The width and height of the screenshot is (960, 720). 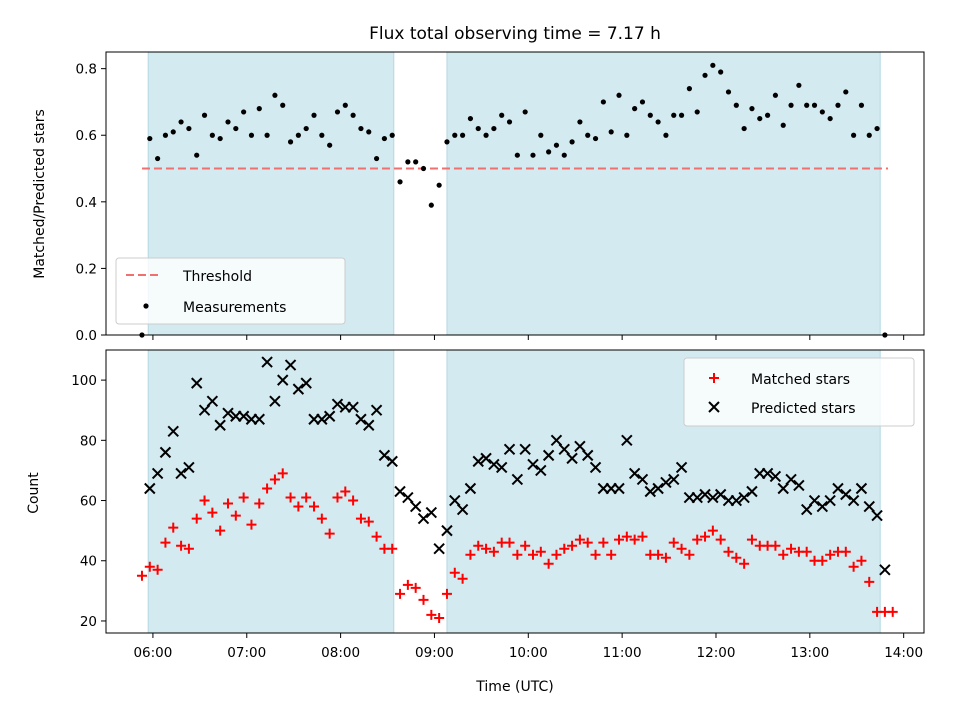 What do you see at coordinates (86, 203) in the screenshot?
I see `top-y-tick-label: 0.4` at bounding box center [86, 203].